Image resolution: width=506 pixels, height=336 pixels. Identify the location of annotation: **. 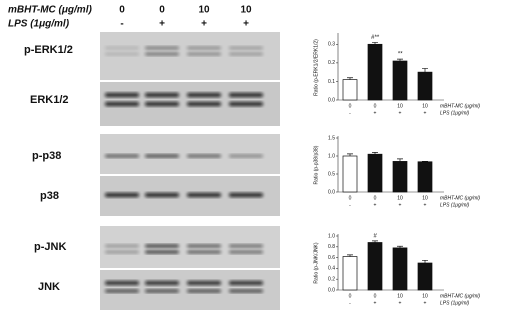
(400, 55).